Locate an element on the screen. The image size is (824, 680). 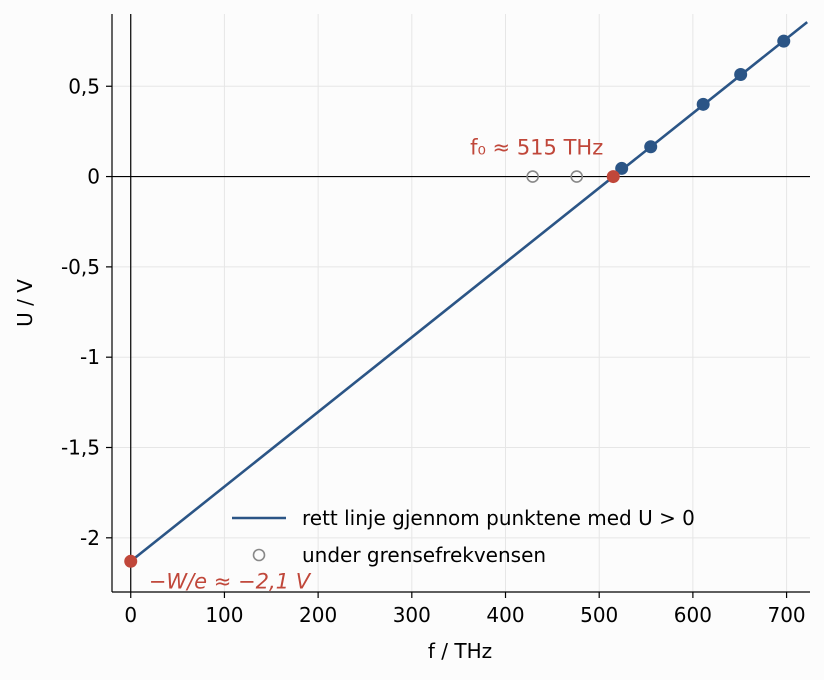
y-tick-label: -1,5 is located at coordinates (80, 448).